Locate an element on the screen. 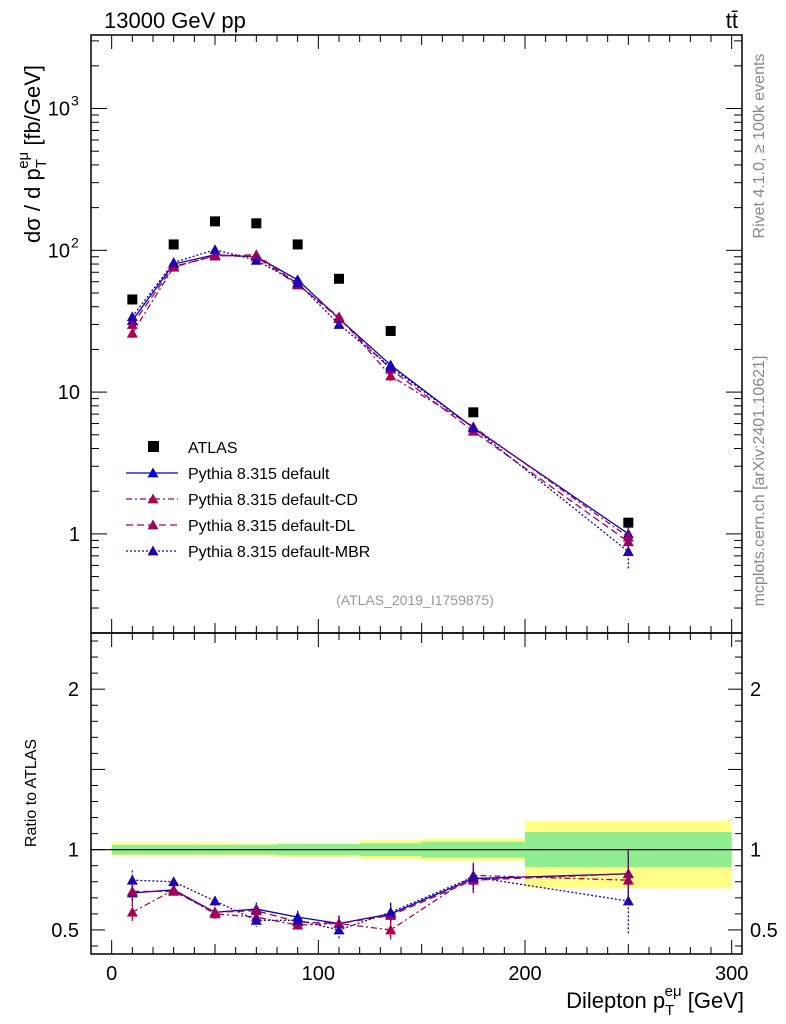 The image size is (786, 1024). y-label-sub: T is located at coordinates (41, 163).